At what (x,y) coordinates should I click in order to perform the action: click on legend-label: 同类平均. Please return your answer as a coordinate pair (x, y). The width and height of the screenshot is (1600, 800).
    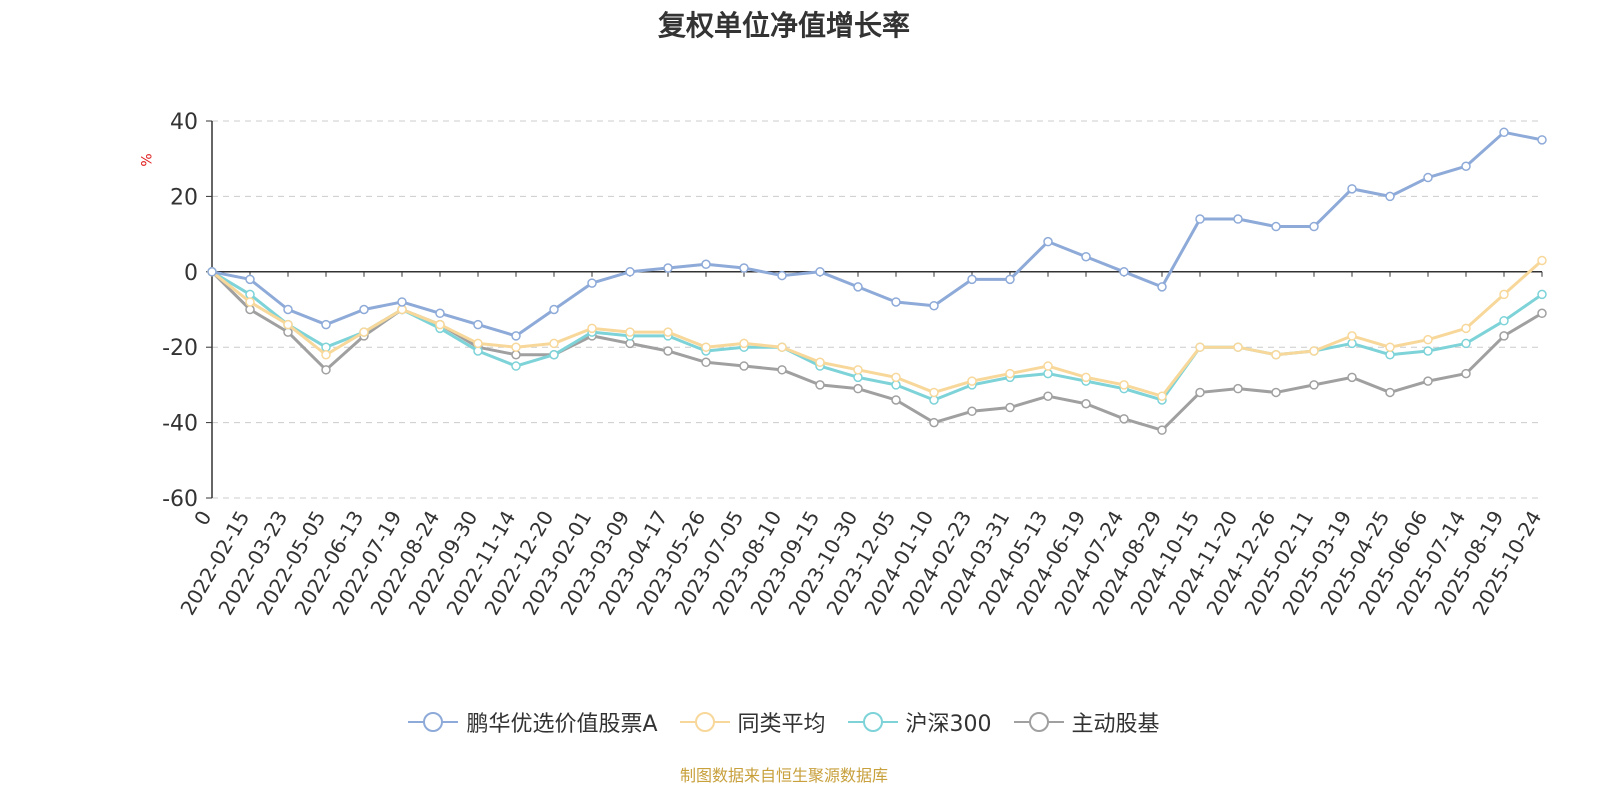
    Looking at the image, I should click on (781, 724).